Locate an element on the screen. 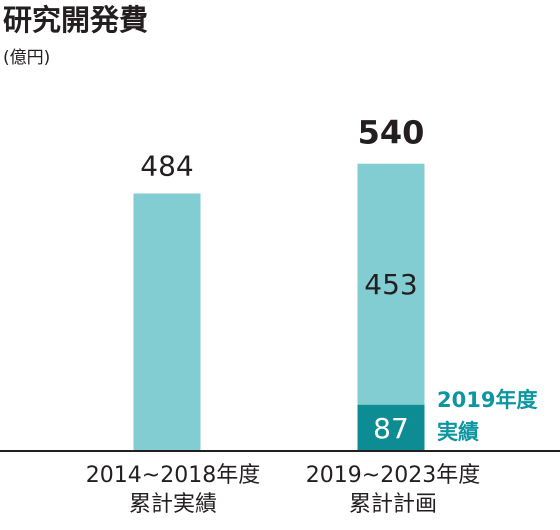 Image resolution: width=560 pixels, height=530 pixels. highlight-series-label-line2: 実績 is located at coordinates (458, 432).